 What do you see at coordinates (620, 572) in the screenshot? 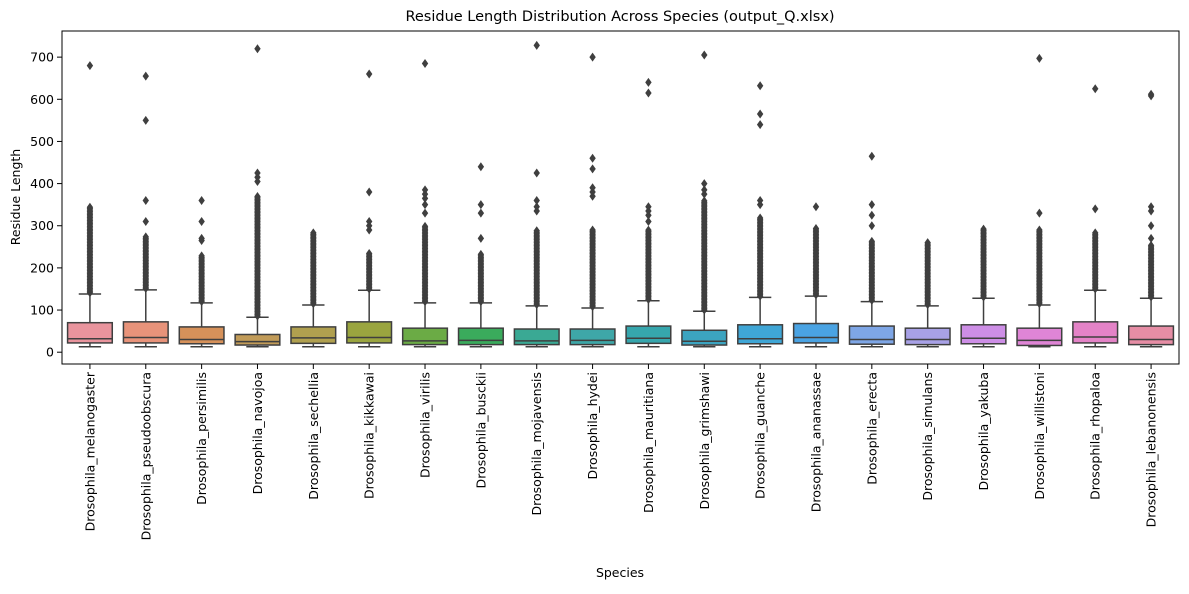
I see `x-axis-label: Species` at bounding box center [620, 572].